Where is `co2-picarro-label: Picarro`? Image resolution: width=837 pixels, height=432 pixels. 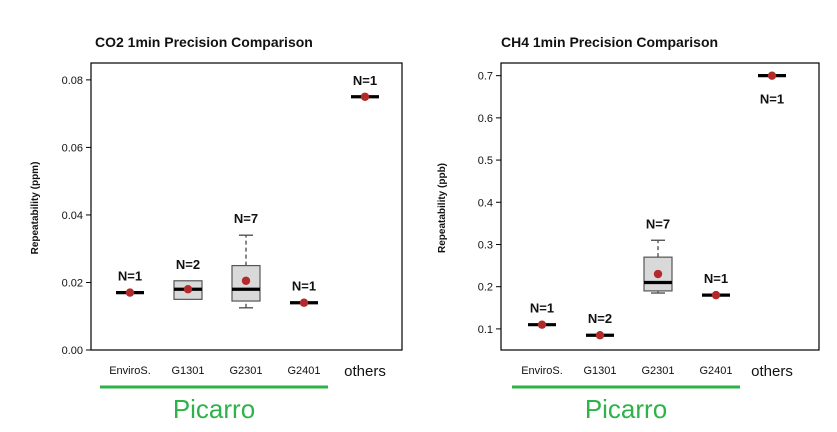
co2-picarro-label: Picarro is located at coordinates (214, 409).